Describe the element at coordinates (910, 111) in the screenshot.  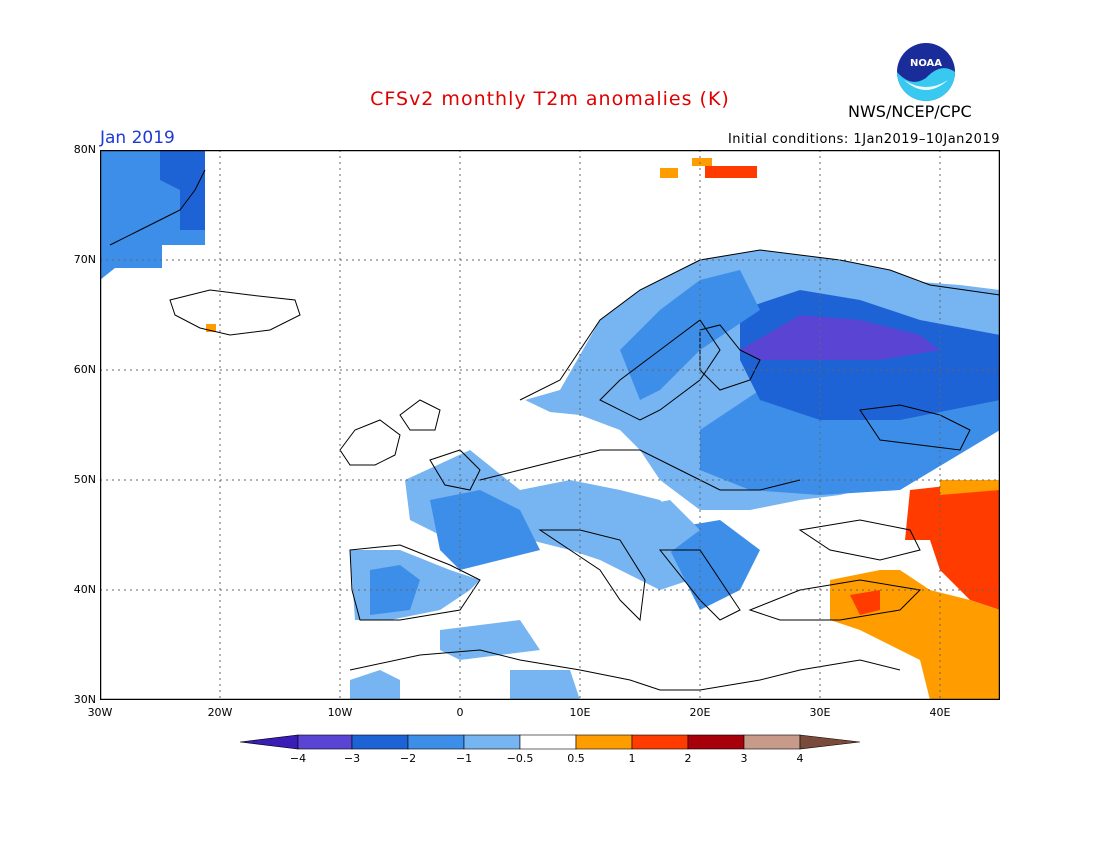
I see `agency-label: NWS/NCEP/CPC` at that location.